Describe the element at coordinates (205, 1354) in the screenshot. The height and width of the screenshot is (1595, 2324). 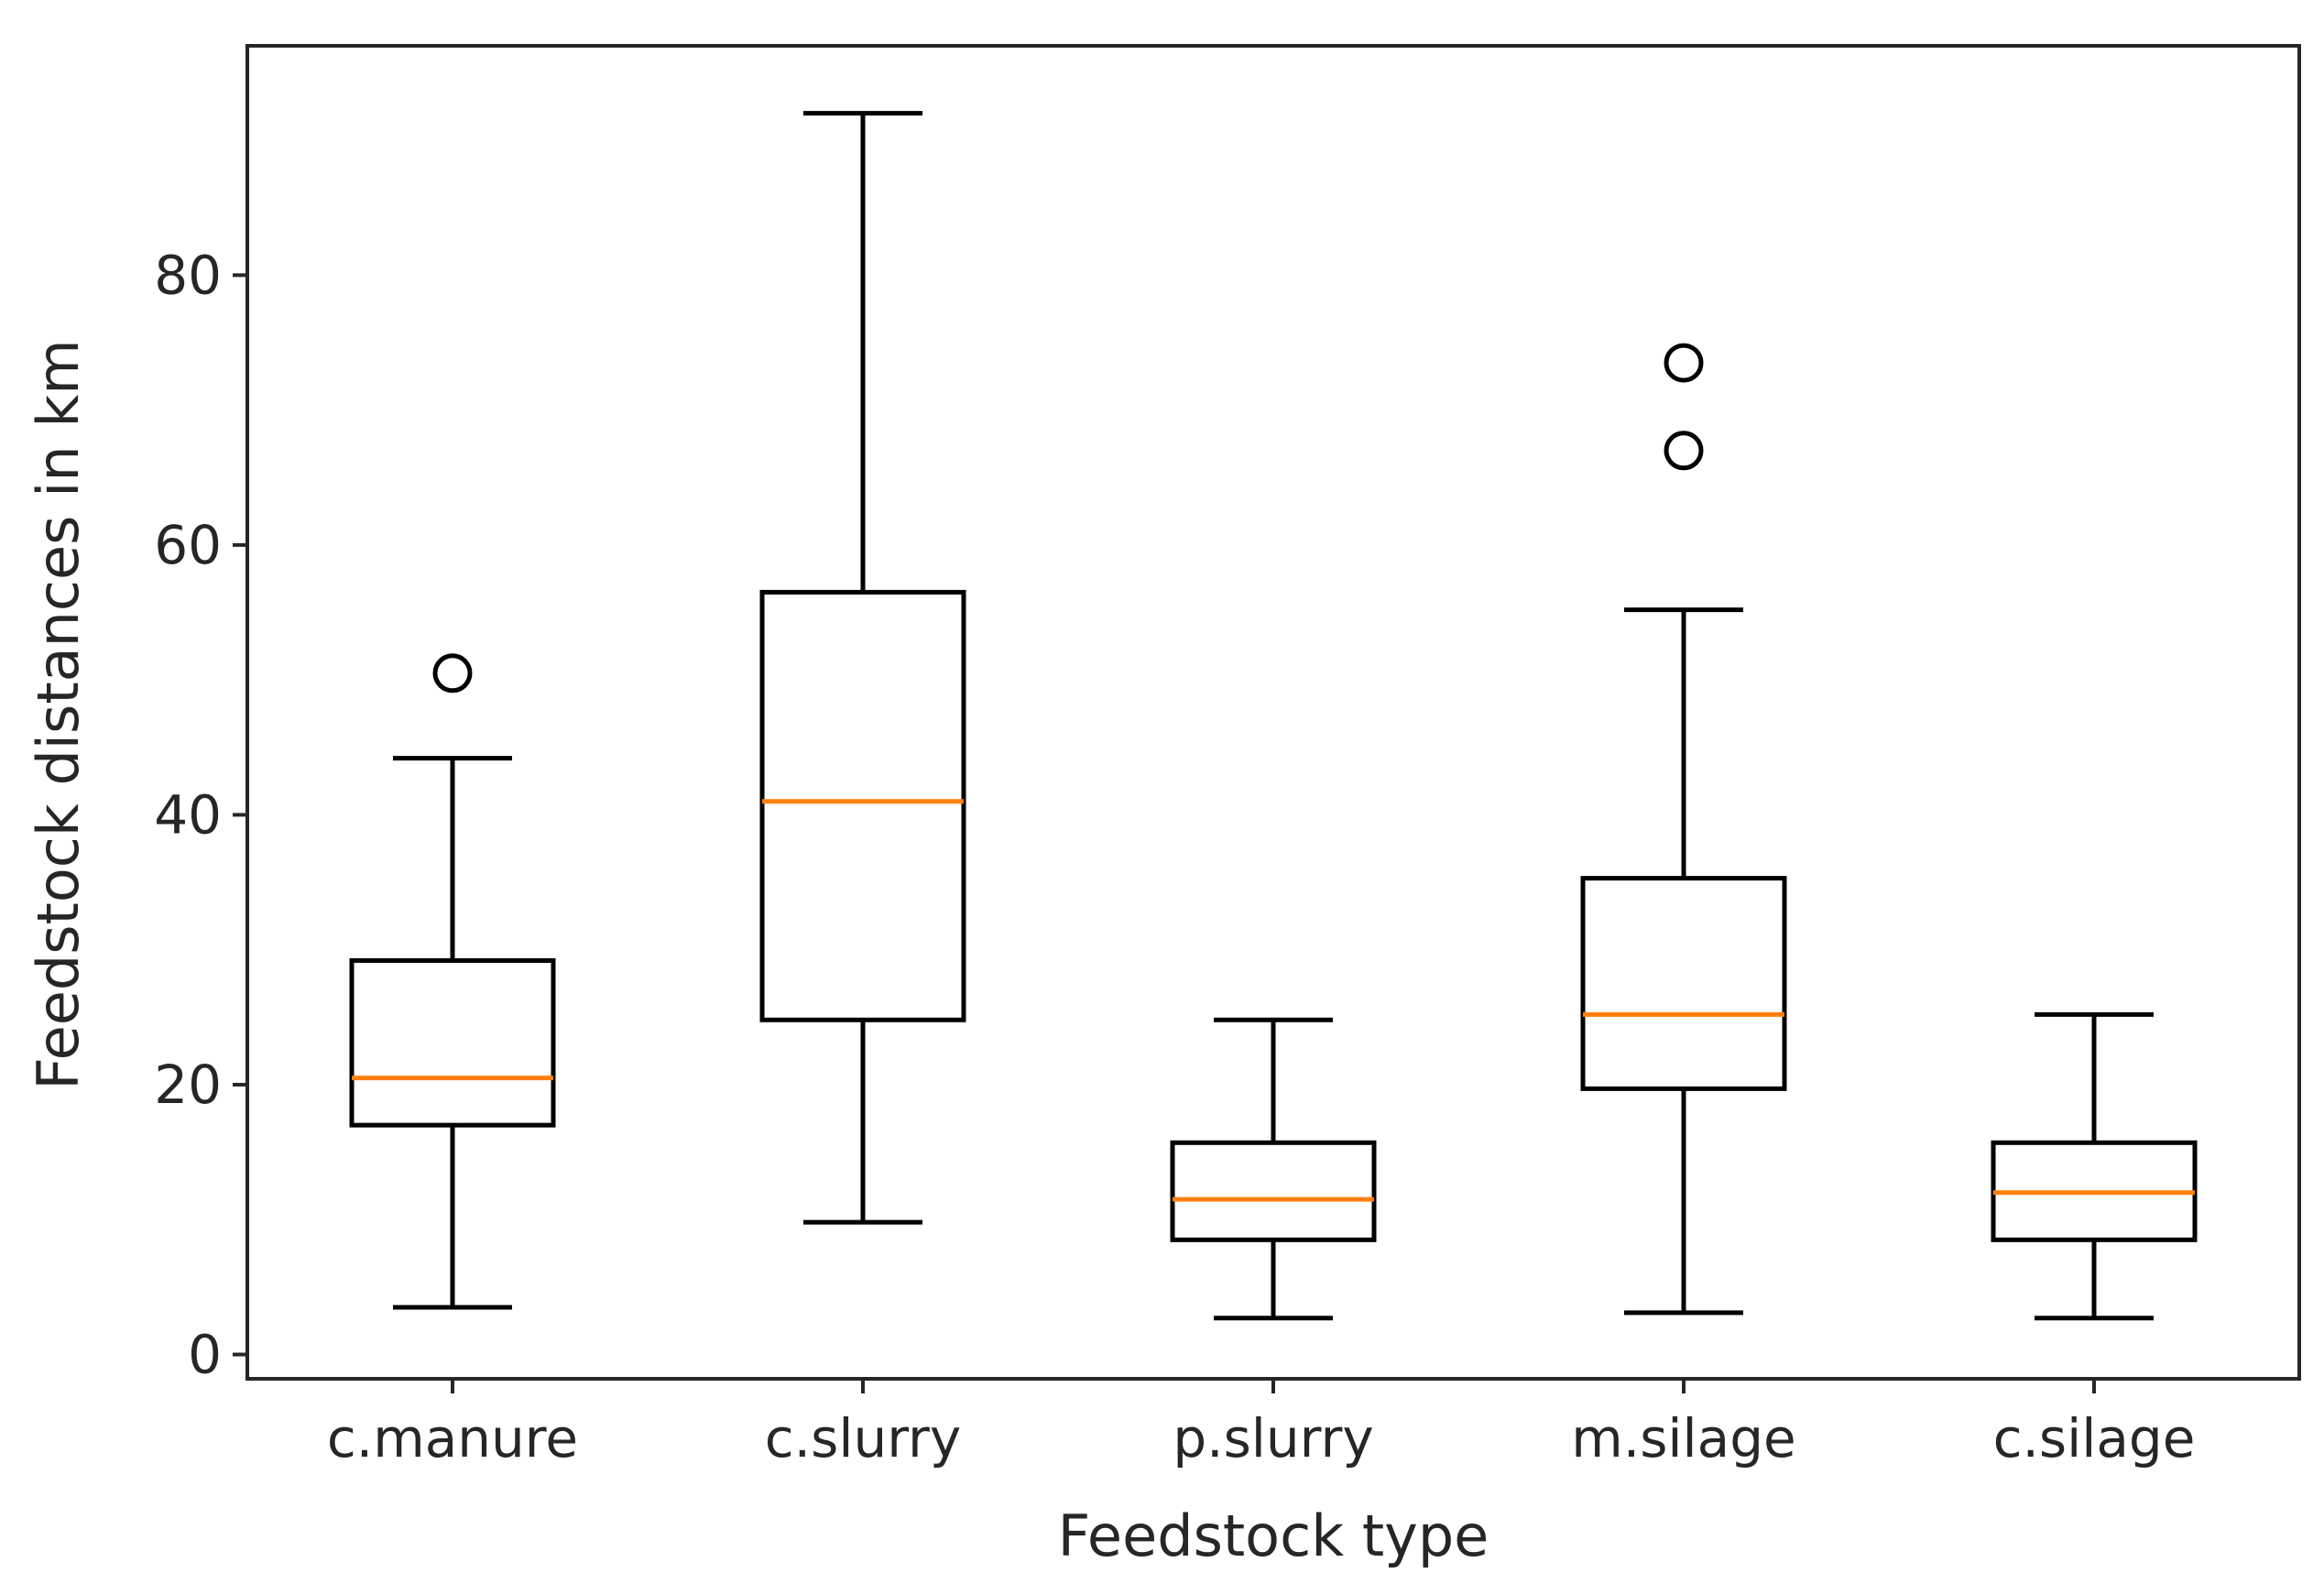
I see `y-tick-label: 0` at that location.